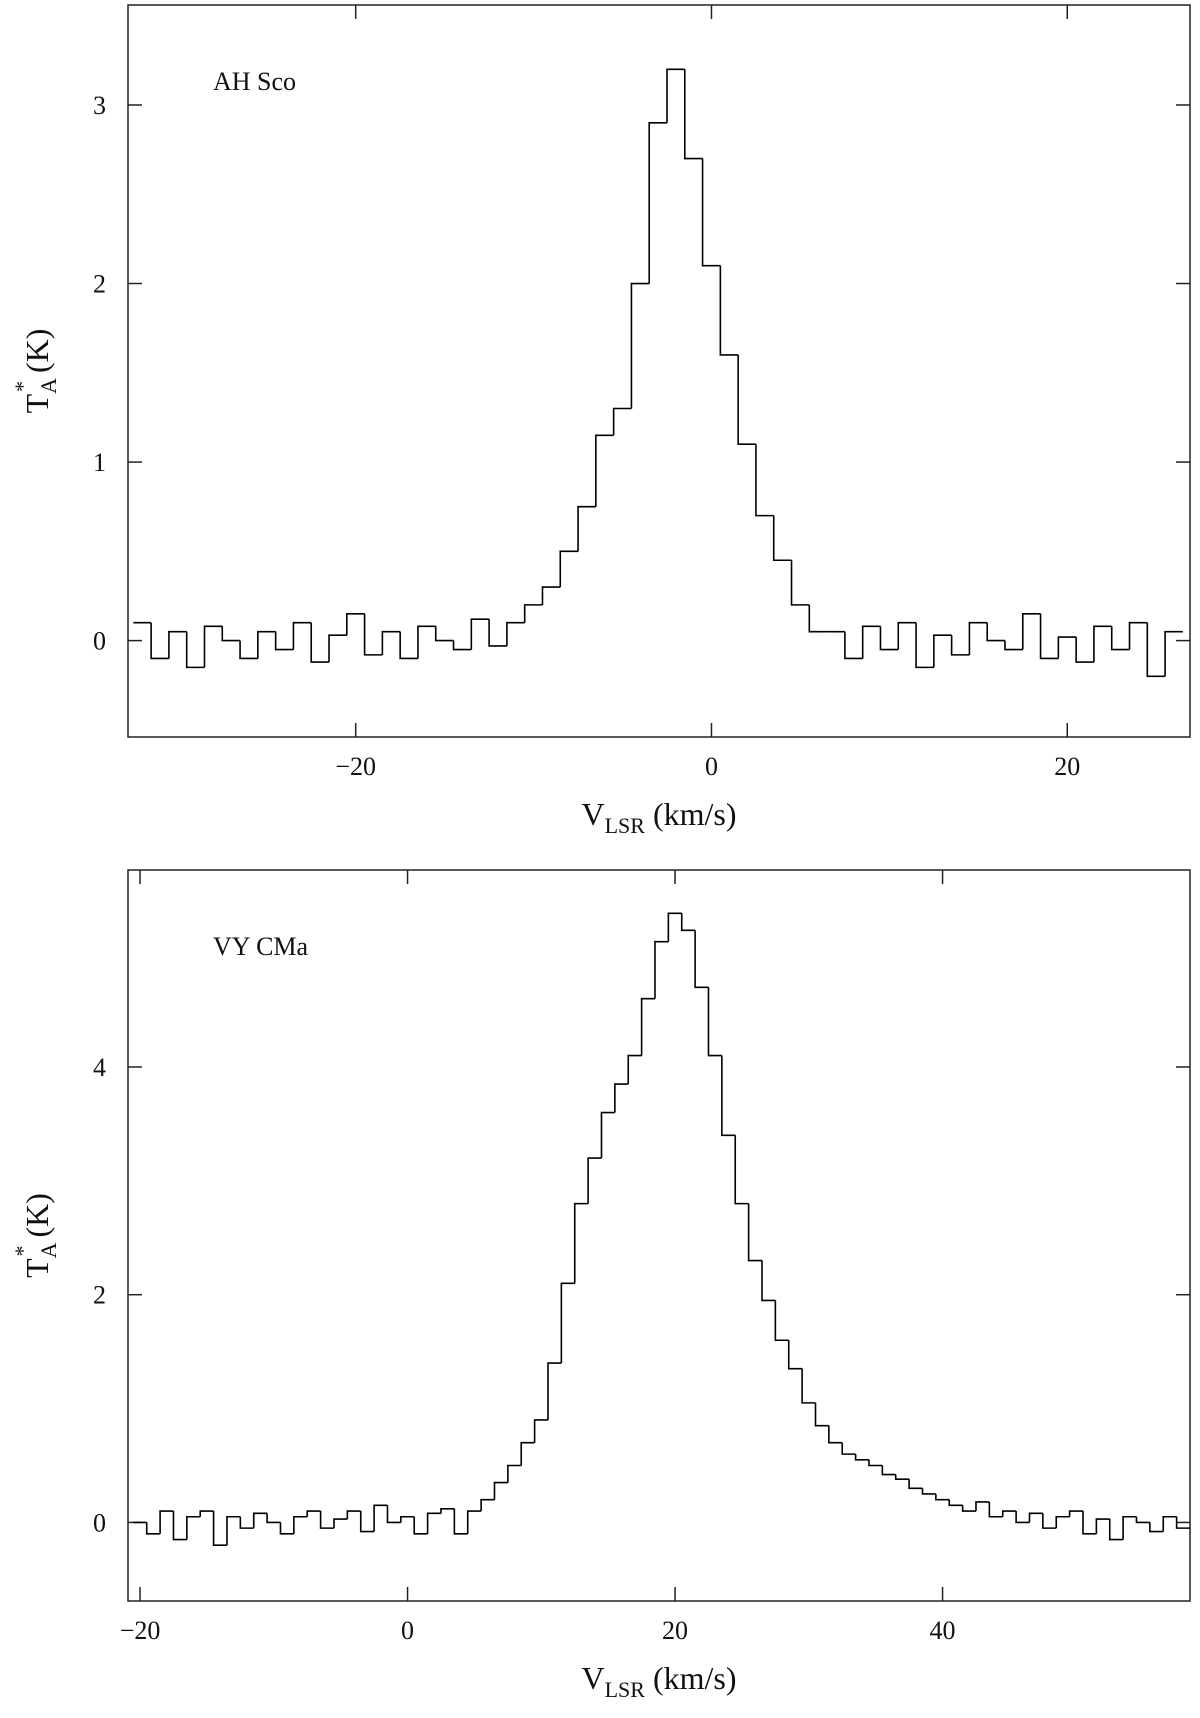  What do you see at coordinates (1067, 766) in the screenshot?
I see `x-tick-label: 20` at bounding box center [1067, 766].